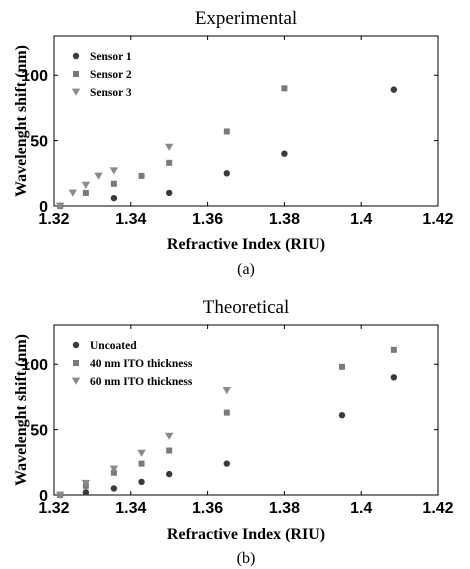  Describe the element at coordinates (111, 75) in the screenshot. I see `legend-entry: Sensor 2` at that location.